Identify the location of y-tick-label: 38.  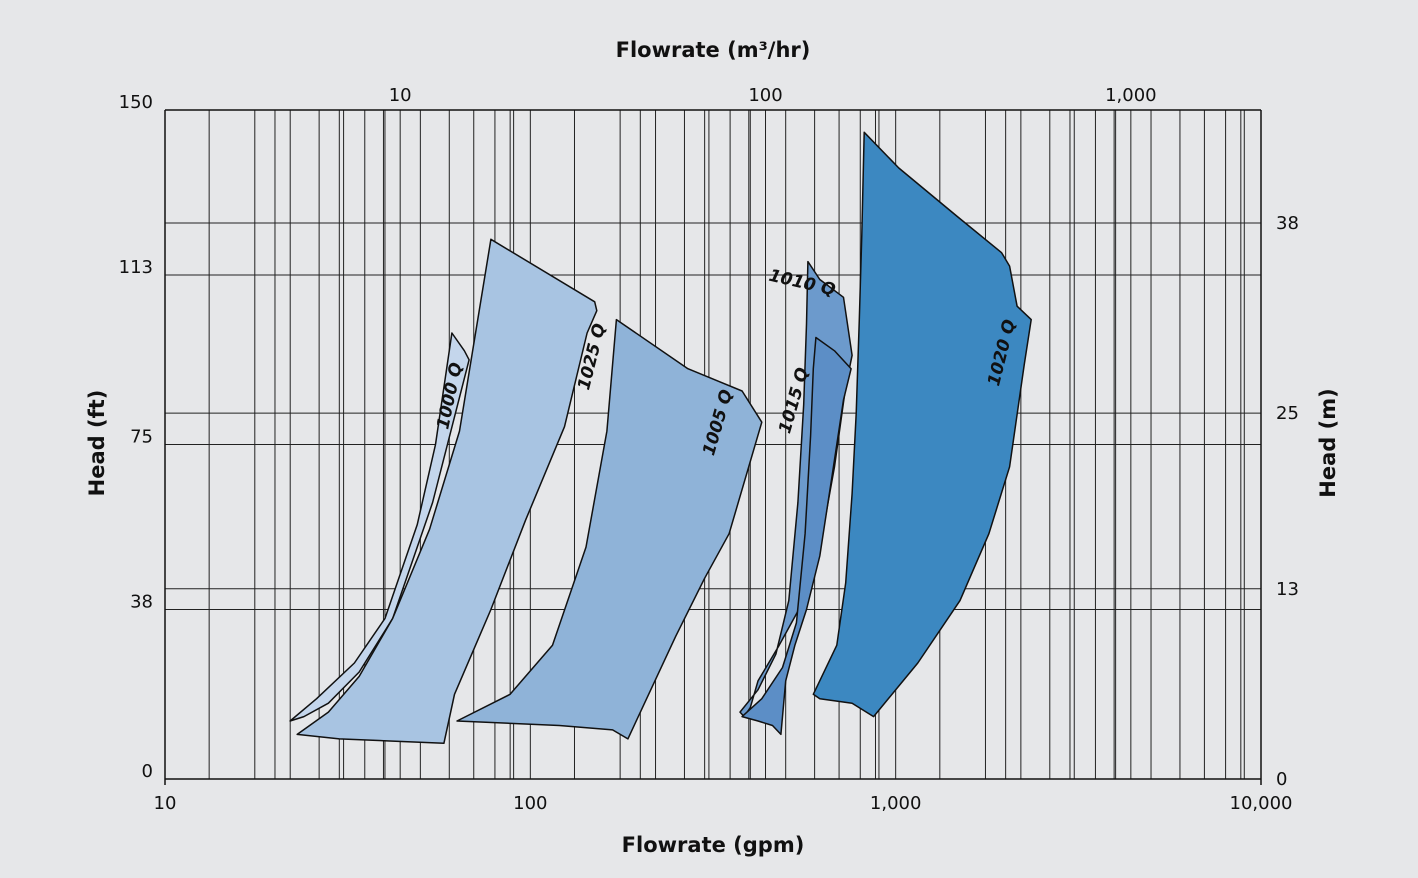
(141, 602).